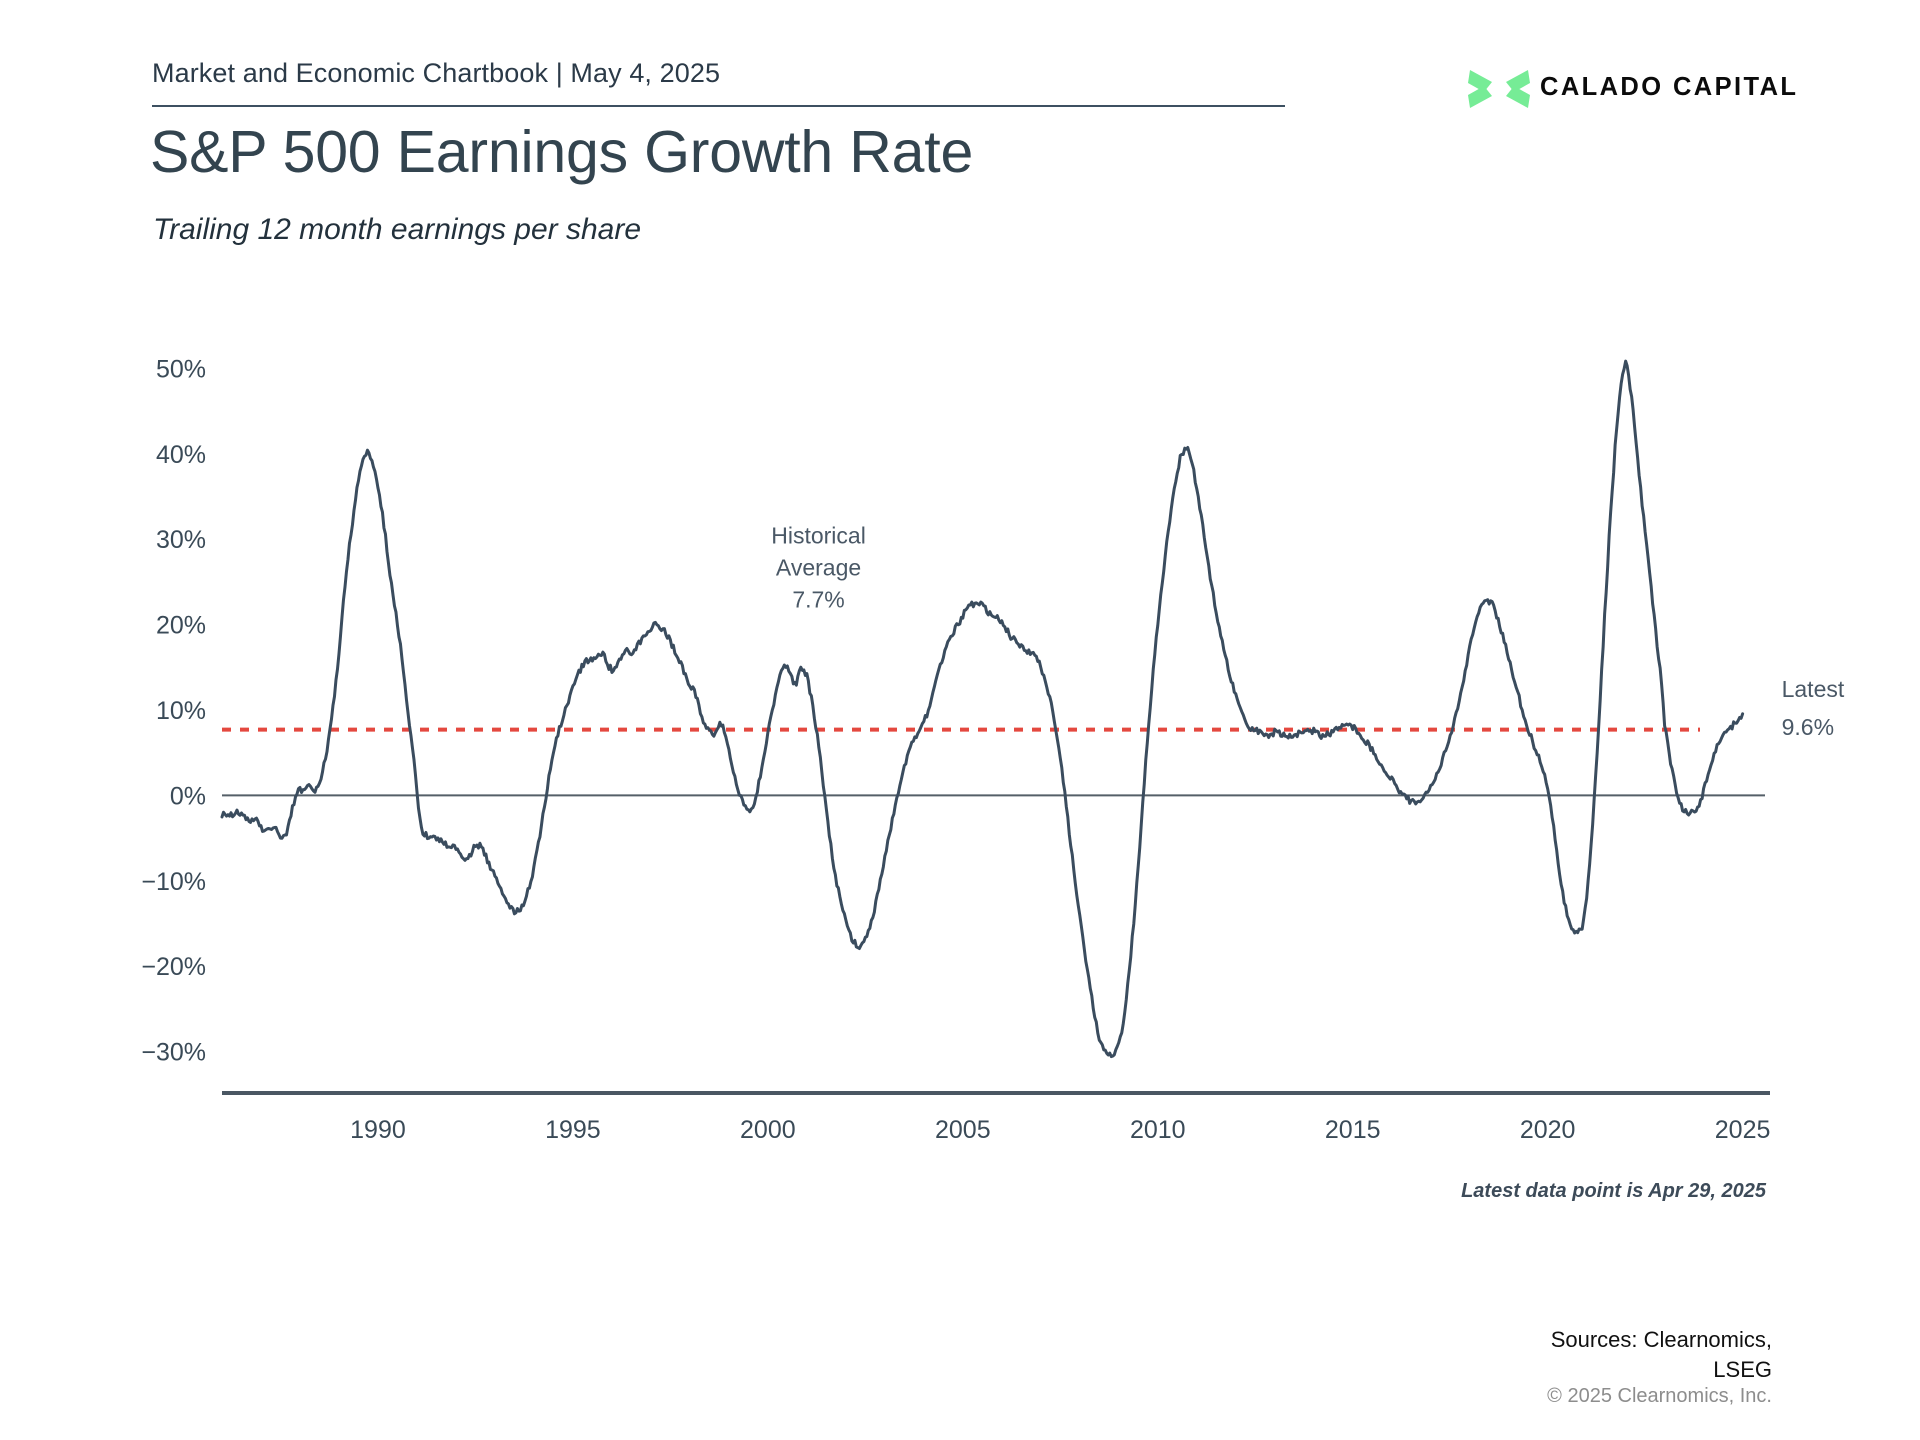 The image size is (1920, 1440). I want to click on sources-line-1: Sources: Clearnomics,, so click(1661, 1339).